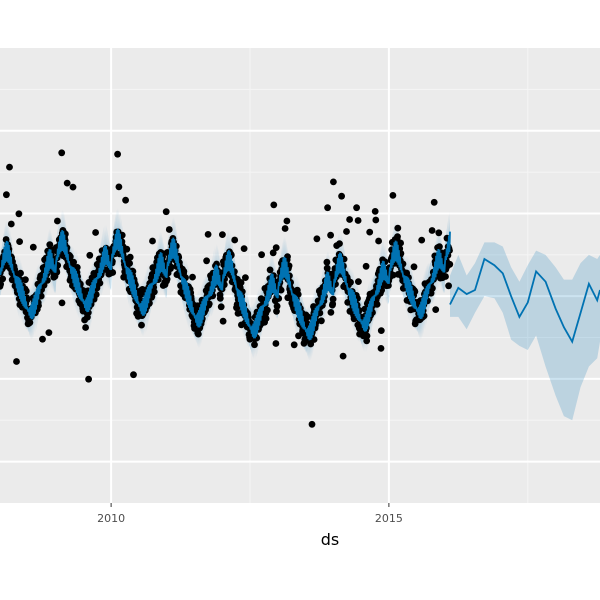 The width and height of the screenshot is (600, 600). What do you see at coordinates (225, 284) in the screenshot?
I see `history-fit-line` at bounding box center [225, 284].